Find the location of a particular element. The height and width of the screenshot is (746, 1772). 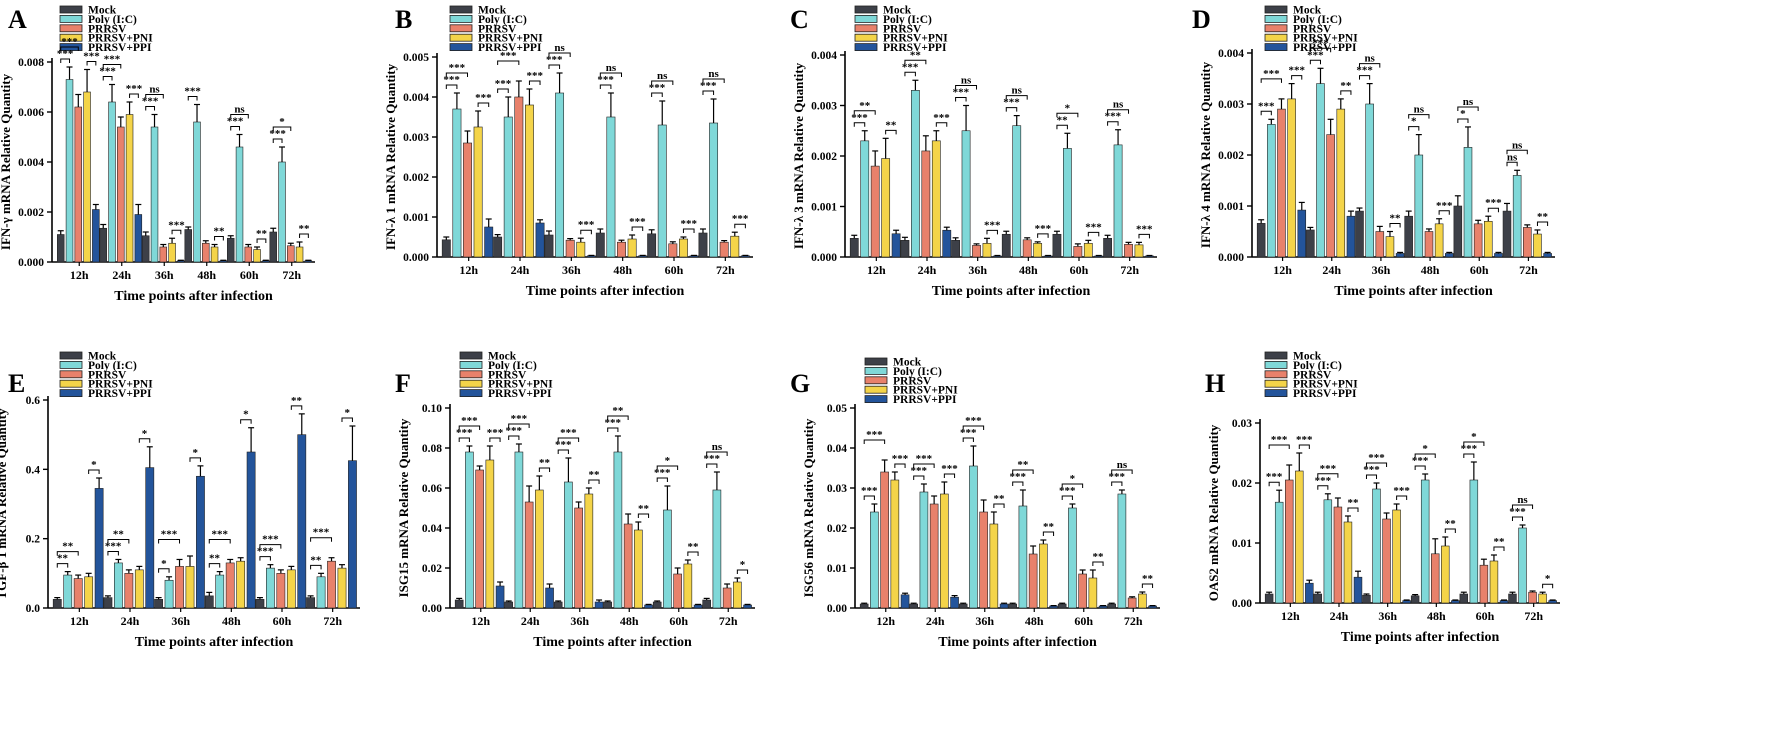

legend-label: PRRSV+PPI is located at coordinates (120, 394).